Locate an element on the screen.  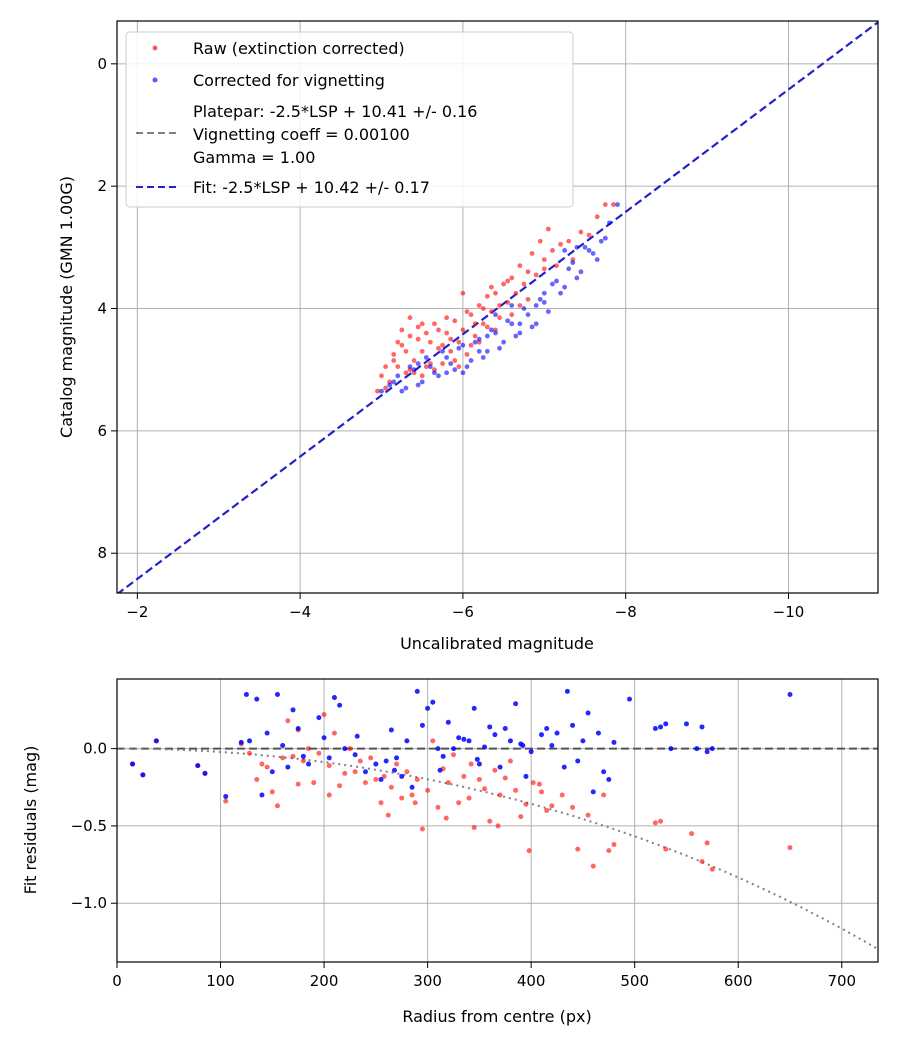
bottom-y-axis-label: Fit residuals (mag) is located at coordinates (30, 820).